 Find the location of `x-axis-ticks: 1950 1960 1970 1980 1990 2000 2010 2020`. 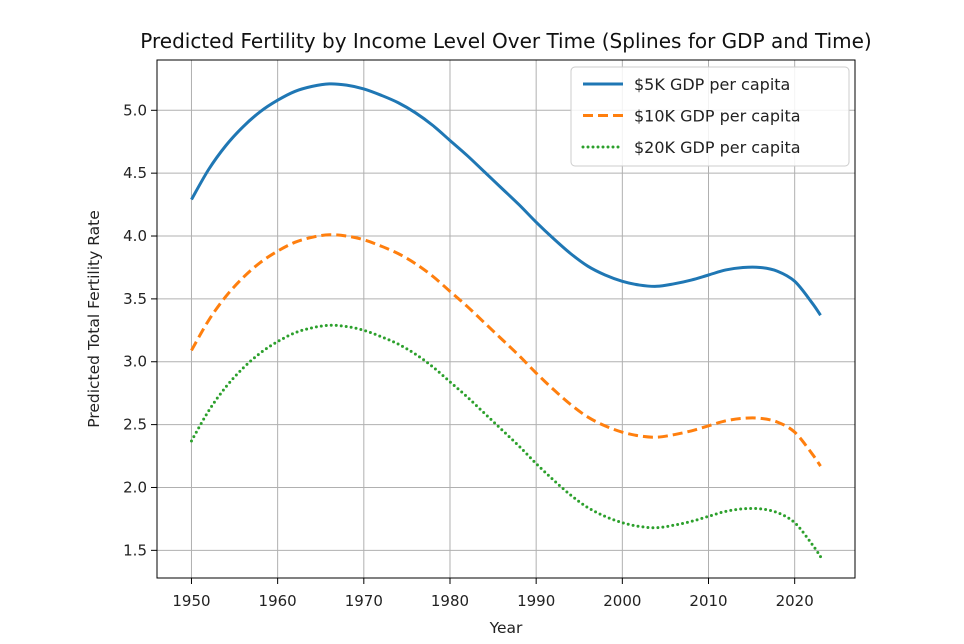

x-axis-ticks: 1950 1960 1970 1980 1990 2000 2010 2020 is located at coordinates (493, 594).